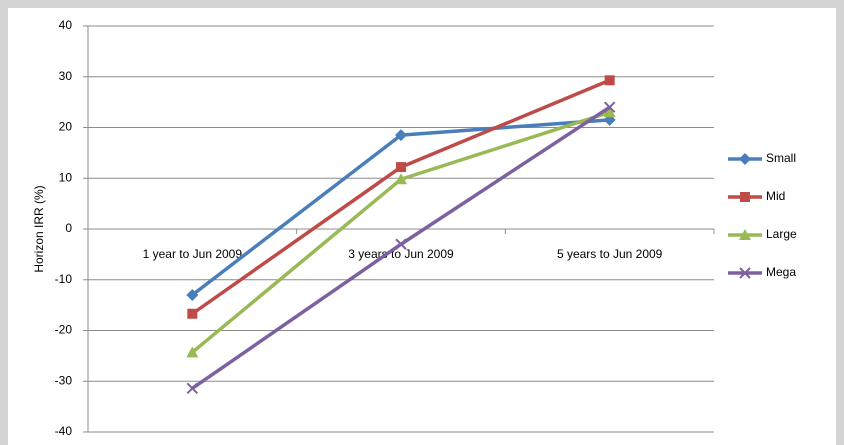 This screenshot has height=445, width=844. I want to click on x-tick-label: 3 years to Jun 2009, so click(401, 254).